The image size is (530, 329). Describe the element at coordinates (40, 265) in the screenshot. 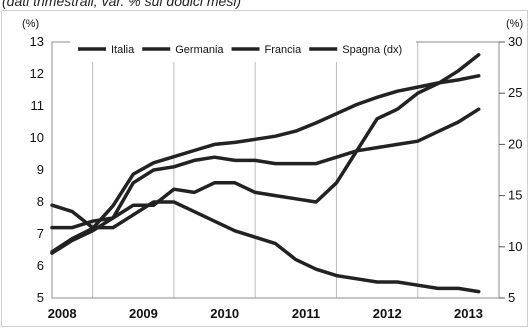

I see `y-left-tick-label: 6` at that location.